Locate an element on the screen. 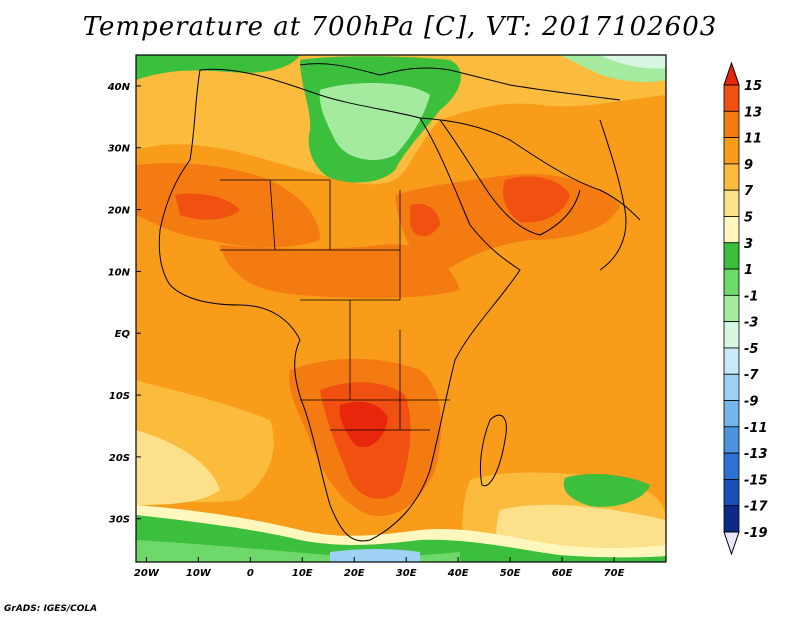  colorbar-label: -9 is located at coordinates (751, 402).